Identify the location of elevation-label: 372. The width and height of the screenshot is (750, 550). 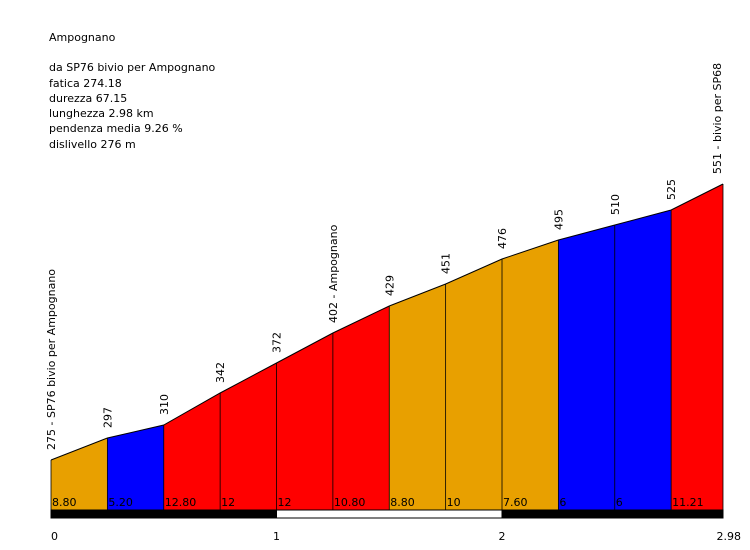
(277, 342).